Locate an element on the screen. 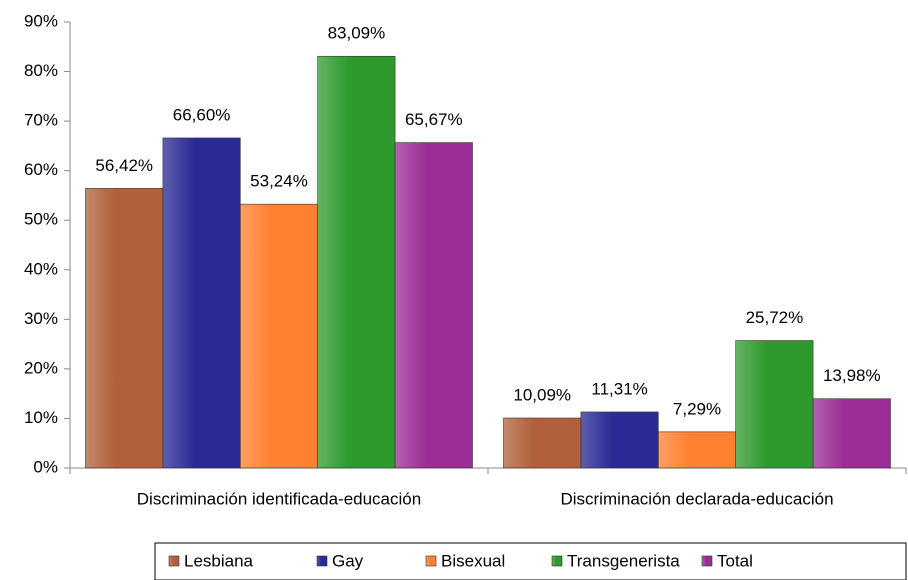 The height and width of the screenshot is (580, 908). y-tick-label: 40% is located at coordinates (41, 268).